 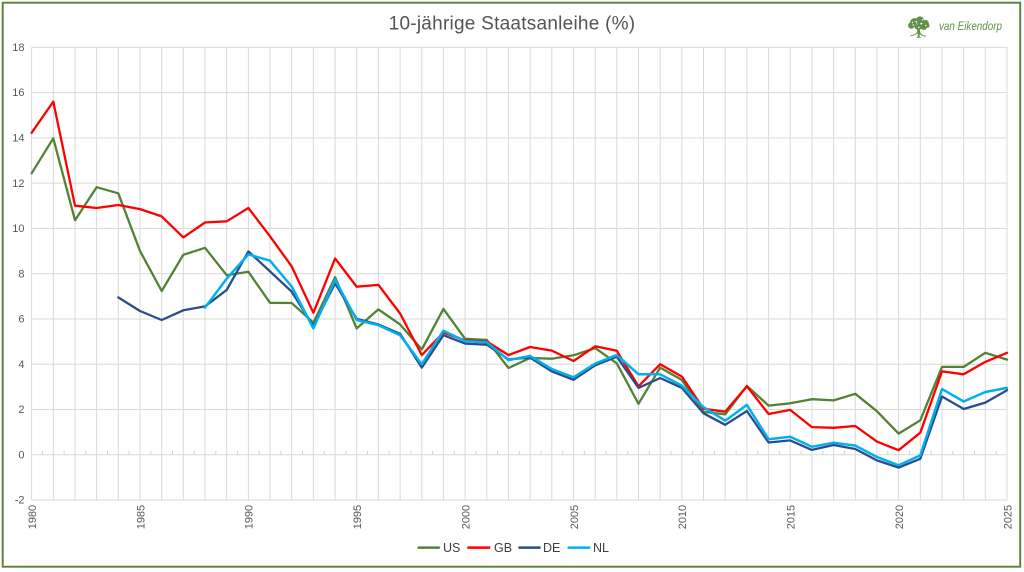 I want to click on svg-text: 10, so click(x=18, y=229).